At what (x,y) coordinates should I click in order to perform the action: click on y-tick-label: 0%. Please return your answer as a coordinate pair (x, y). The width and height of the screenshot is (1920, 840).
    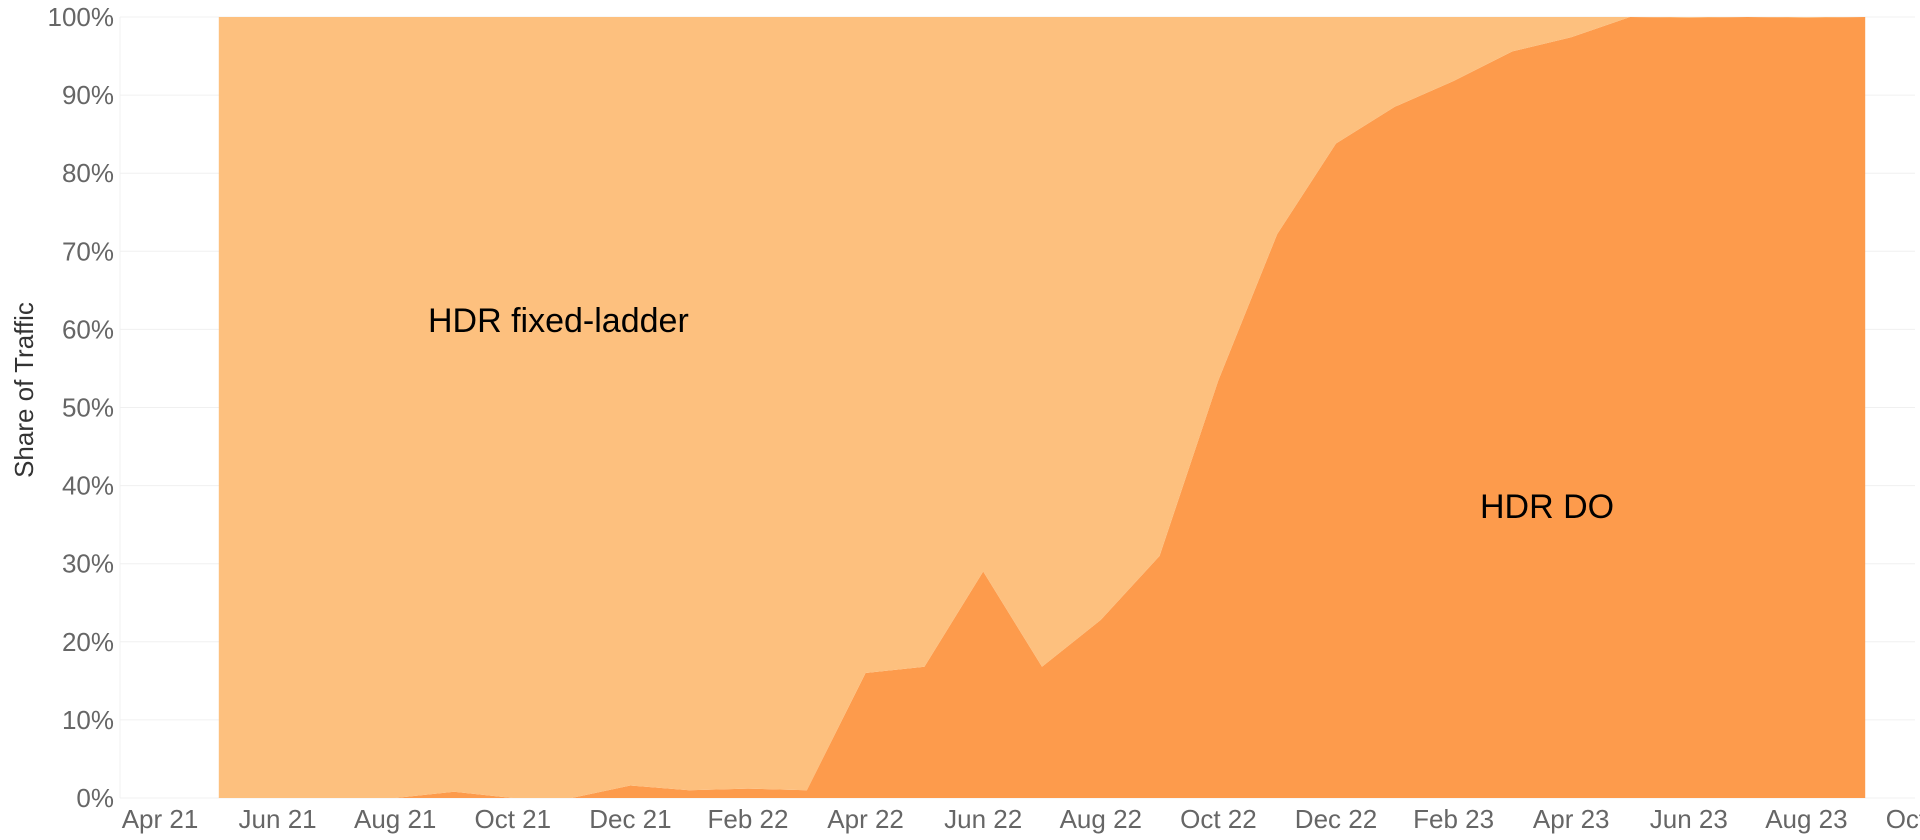
    Looking at the image, I should click on (95, 798).